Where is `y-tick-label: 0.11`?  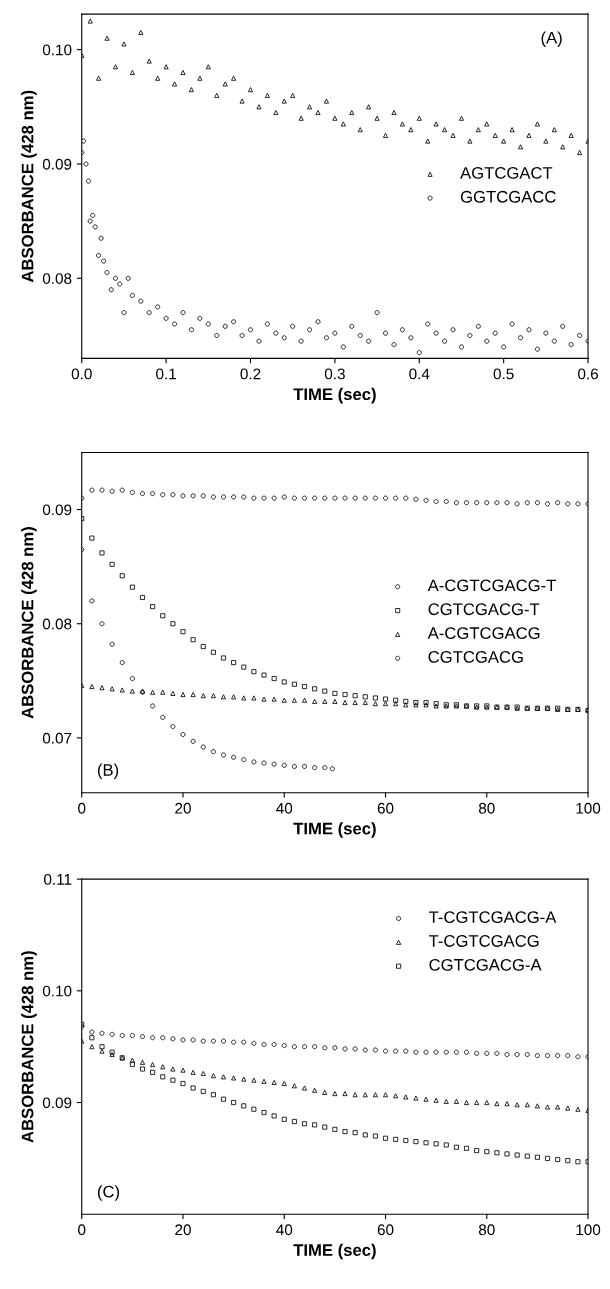 y-tick-label: 0.11 is located at coordinates (58, 879).